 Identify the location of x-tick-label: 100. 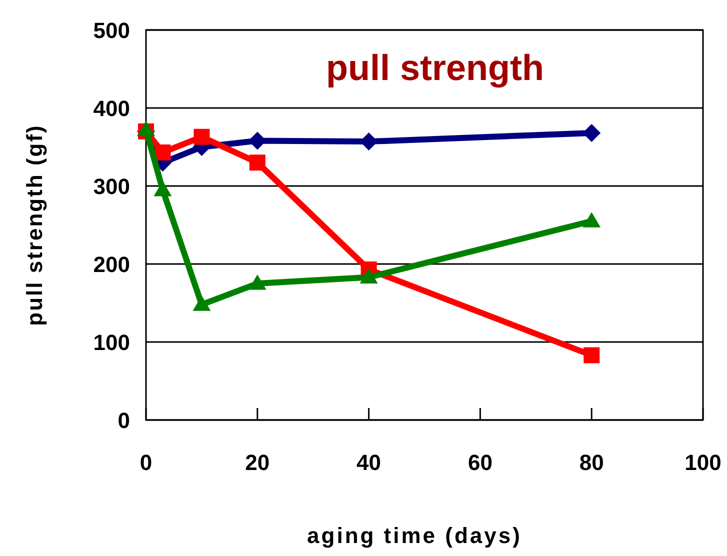
(703, 462).